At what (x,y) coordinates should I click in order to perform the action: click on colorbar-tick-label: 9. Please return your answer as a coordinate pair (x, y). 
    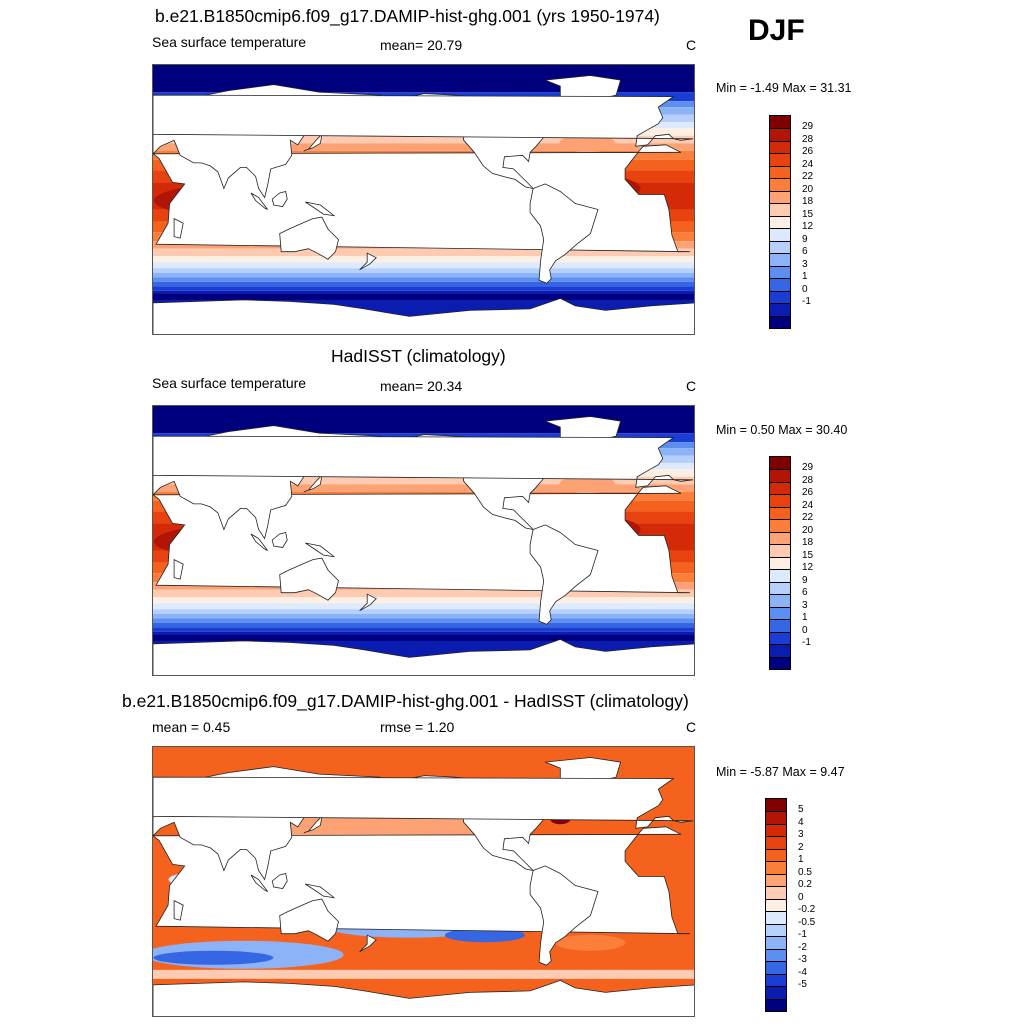
    Looking at the image, I should click on (805, 239).